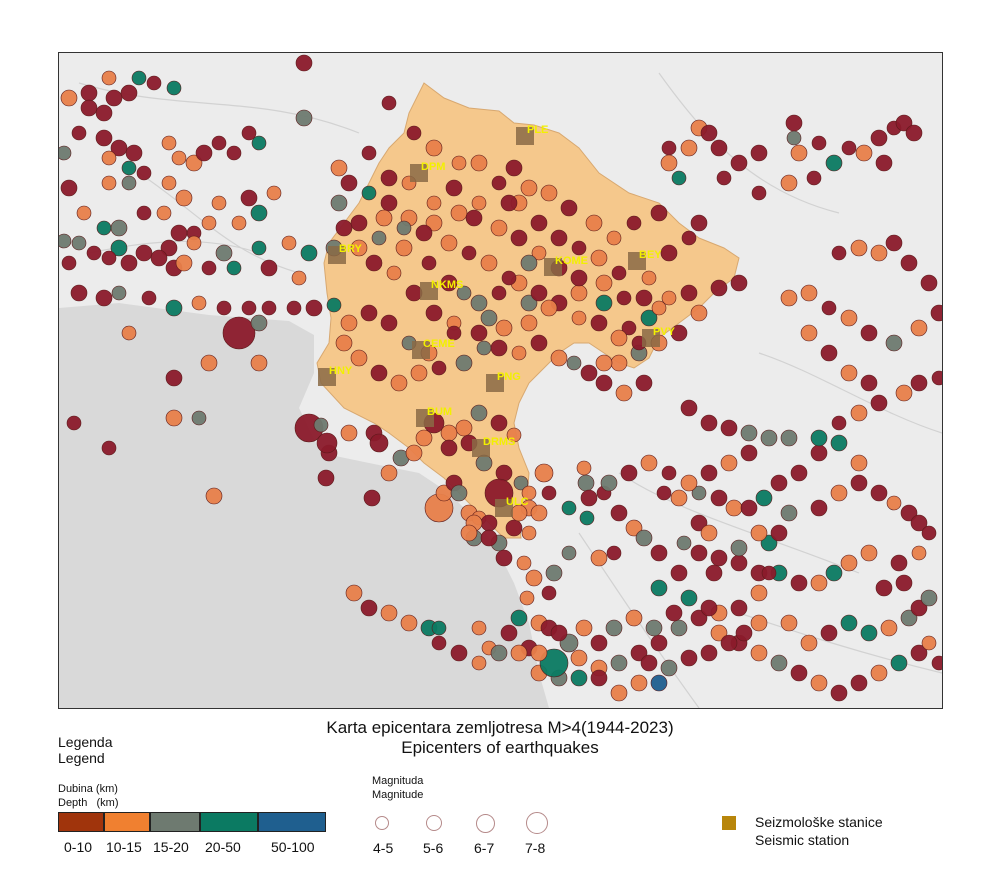 The height and width of the screenshot is (880, 1000). What do you see at coordinates (517, 502) in the screenshot?
I see `station-label: ULC` at bounding box center [517, 502].